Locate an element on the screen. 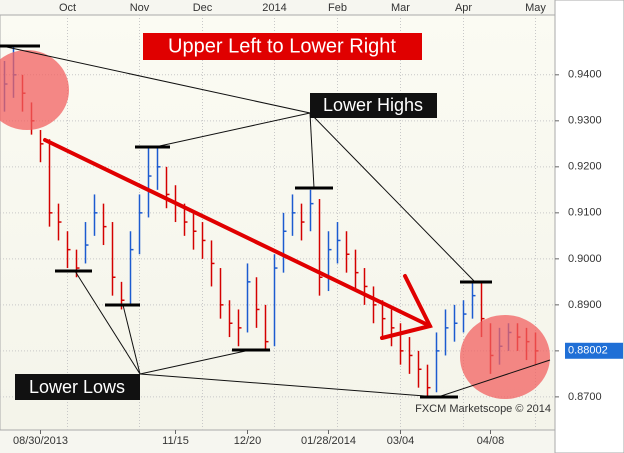 The height and width of the screenshot is (453, 624). last-price-box is located at coordinates (594, 350).